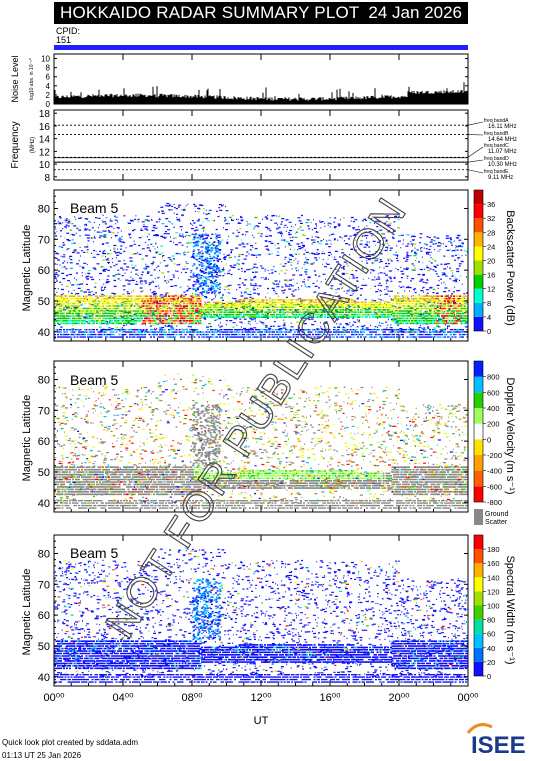 The image size is (536, 761). I want to click on noise-tick-label: 6, so click(48, 77).